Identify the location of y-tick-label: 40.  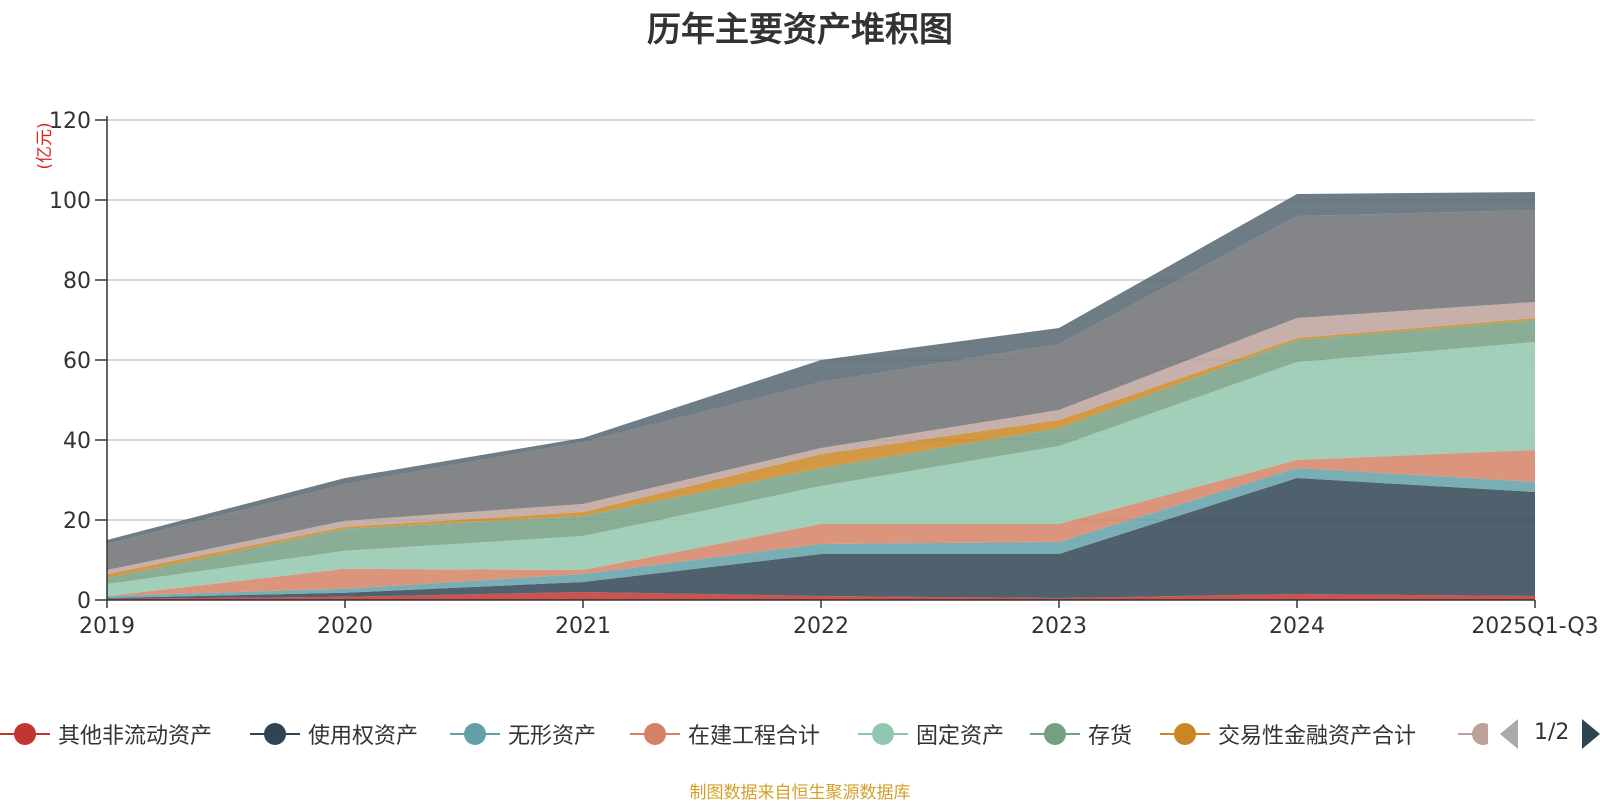
(77, 441).